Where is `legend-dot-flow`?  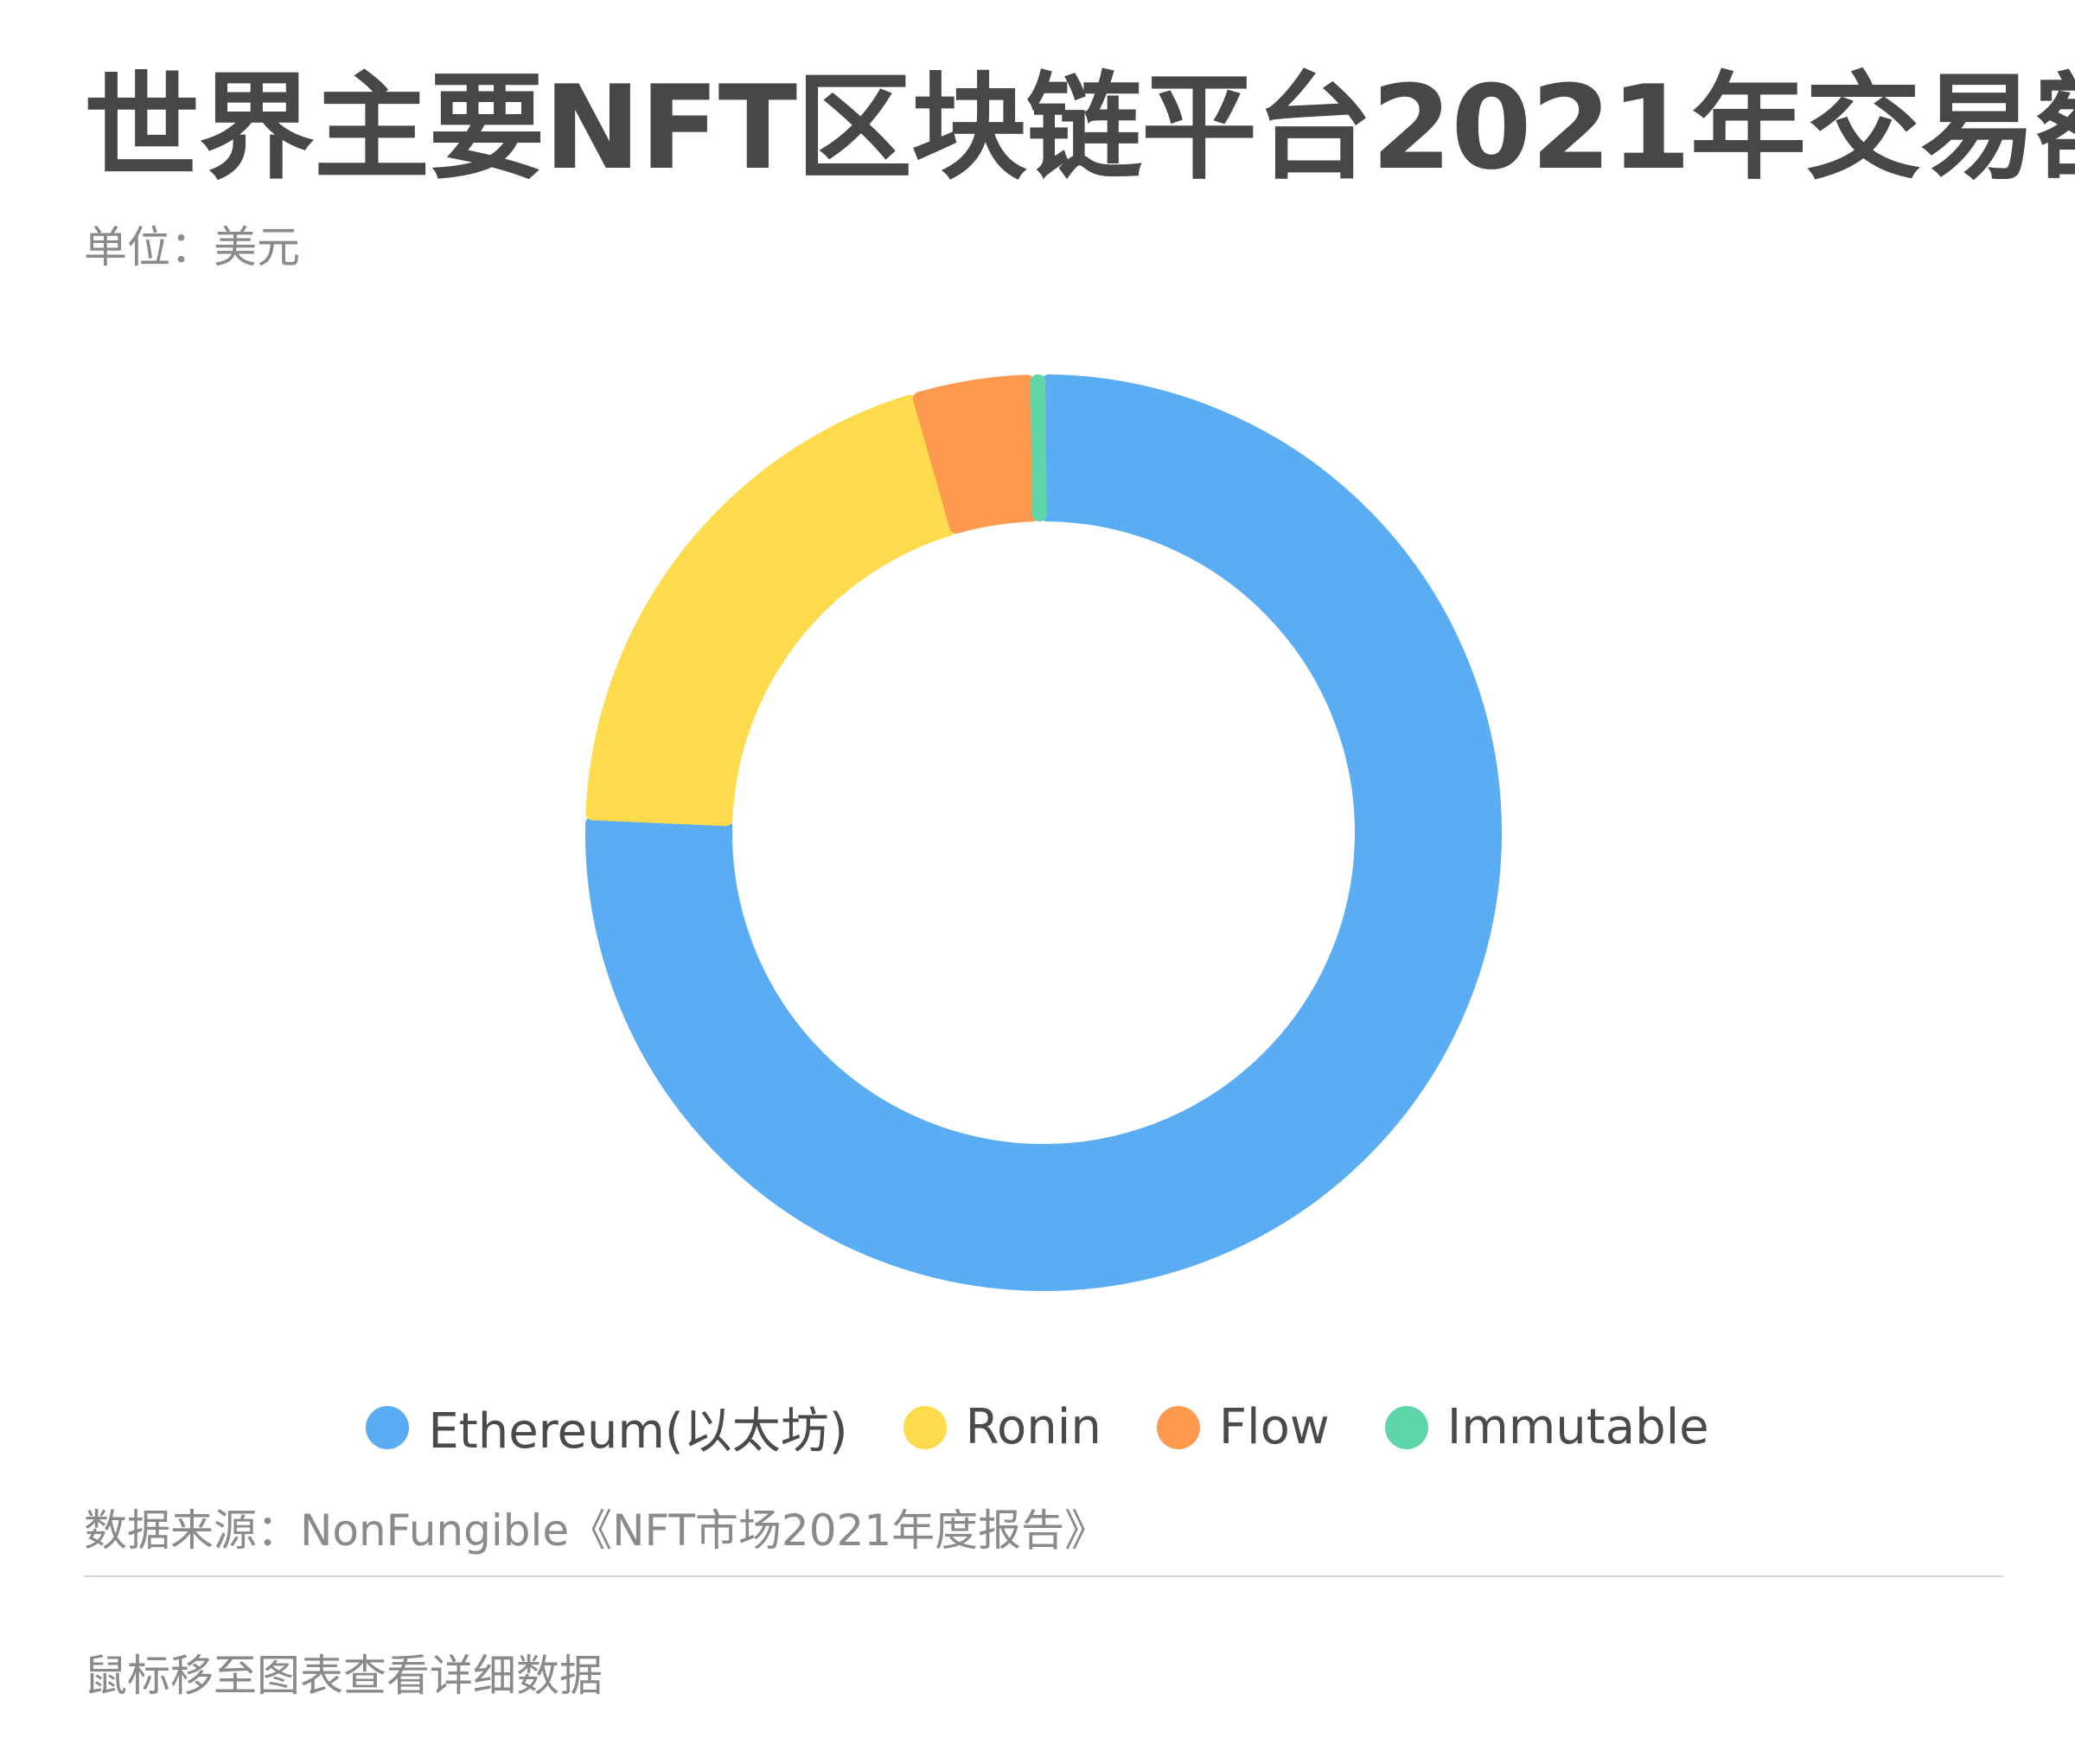
legend-dot-flow is located at coordinates (1178, 1427).